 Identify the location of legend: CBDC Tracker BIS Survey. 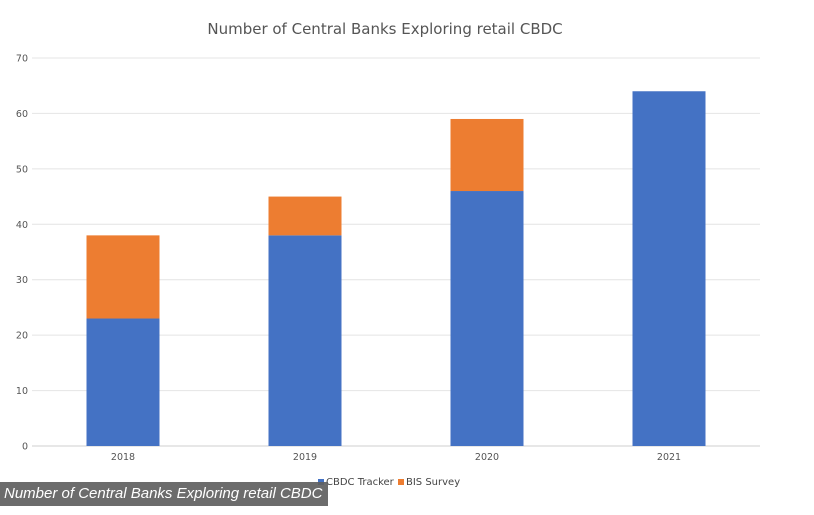
(389, 482).